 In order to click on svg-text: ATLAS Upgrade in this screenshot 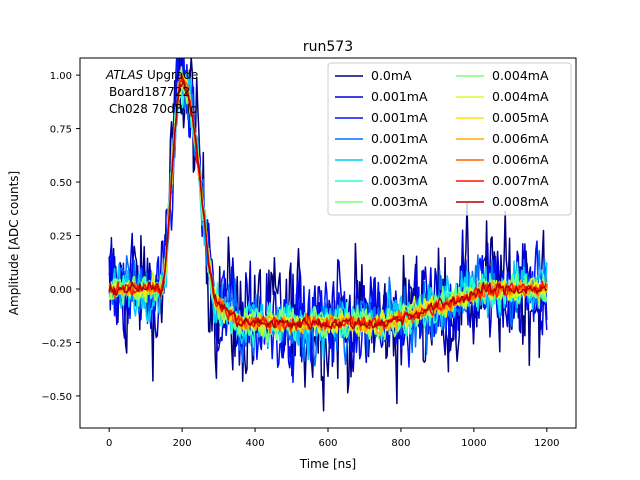, I will do `click(151, 75)`.